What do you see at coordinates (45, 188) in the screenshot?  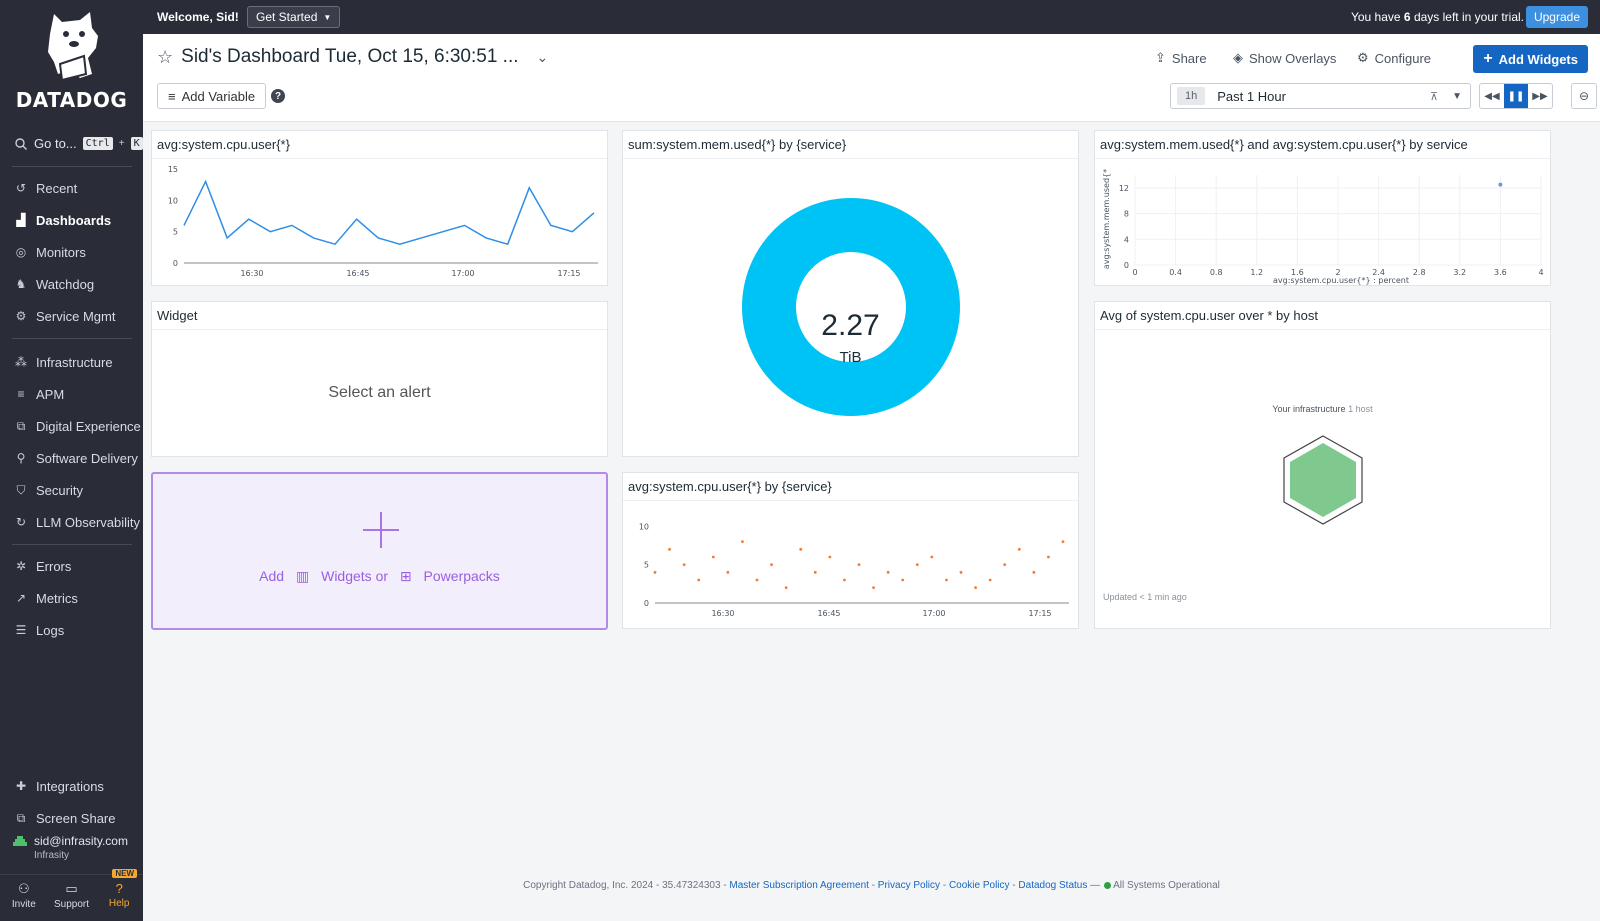 I see `sidebar-item-recent: ↺ Recent` at bounding box center [45, 188].